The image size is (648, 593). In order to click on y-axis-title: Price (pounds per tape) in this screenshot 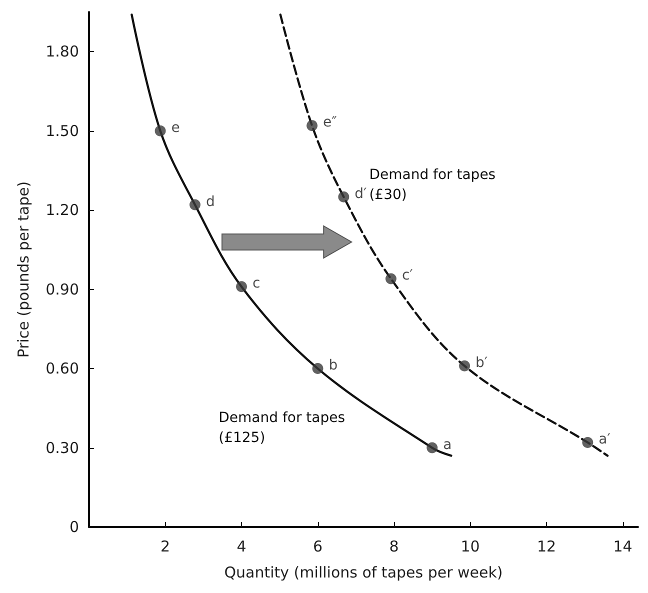, I will do `click(23, 269)`.